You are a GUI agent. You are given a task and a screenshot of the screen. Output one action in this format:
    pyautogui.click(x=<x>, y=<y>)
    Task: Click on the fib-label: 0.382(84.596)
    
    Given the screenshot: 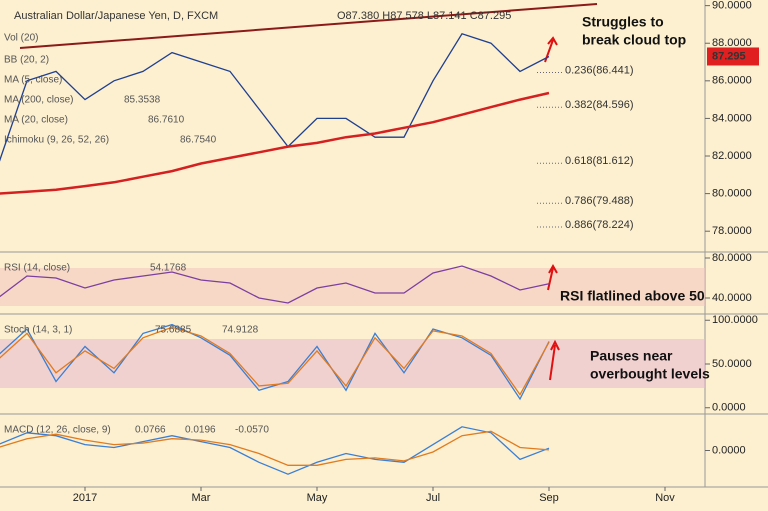 What is the action you would take?
    pyautogui.click(x=599, y=105)
    